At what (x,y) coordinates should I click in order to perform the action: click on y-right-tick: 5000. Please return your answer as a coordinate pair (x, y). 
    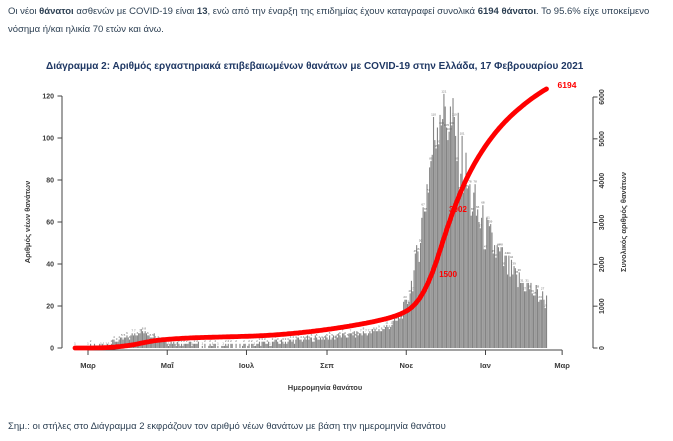
    Looking at the image, I should click on (602, 139).